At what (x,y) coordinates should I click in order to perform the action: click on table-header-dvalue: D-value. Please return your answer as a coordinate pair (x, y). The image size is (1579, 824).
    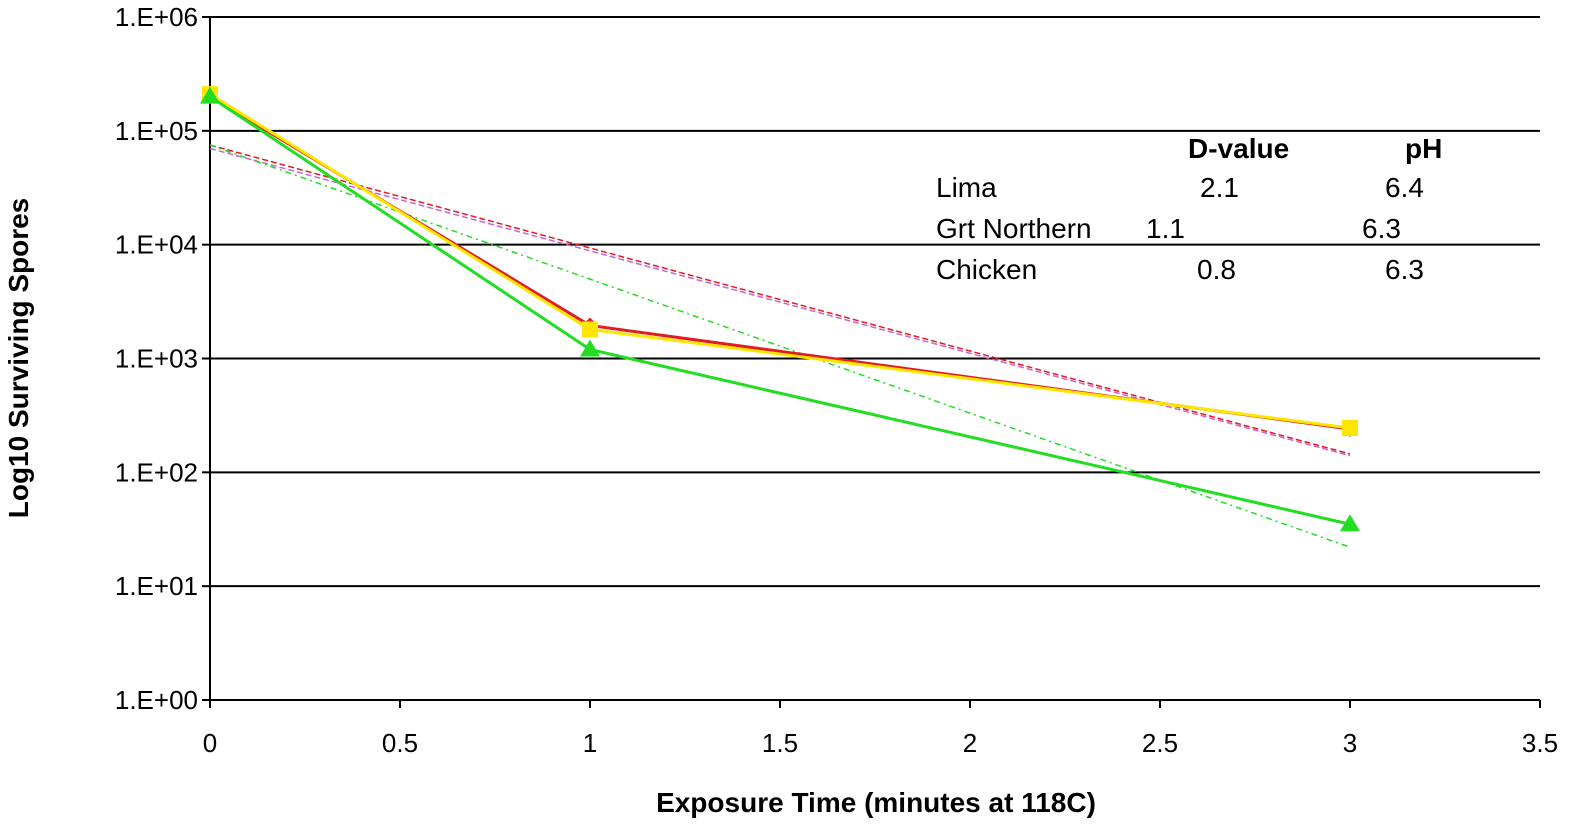
    Looking at the image, I should click on (1238, 148).